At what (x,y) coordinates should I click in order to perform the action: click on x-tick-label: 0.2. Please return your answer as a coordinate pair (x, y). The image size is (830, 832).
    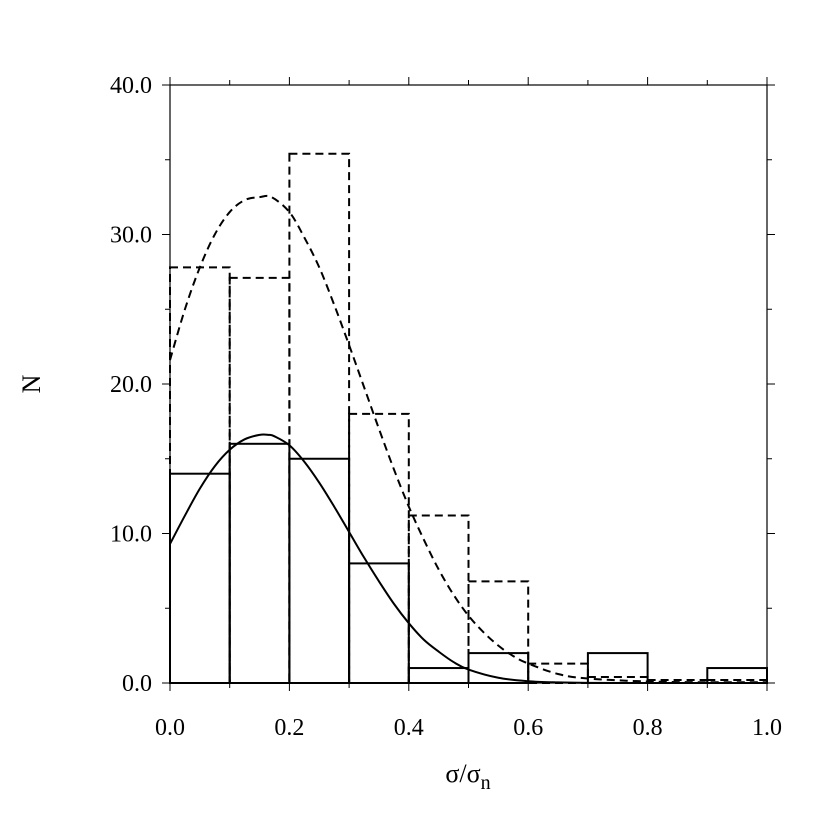
    Looking at the image, I should click on (289, 728).